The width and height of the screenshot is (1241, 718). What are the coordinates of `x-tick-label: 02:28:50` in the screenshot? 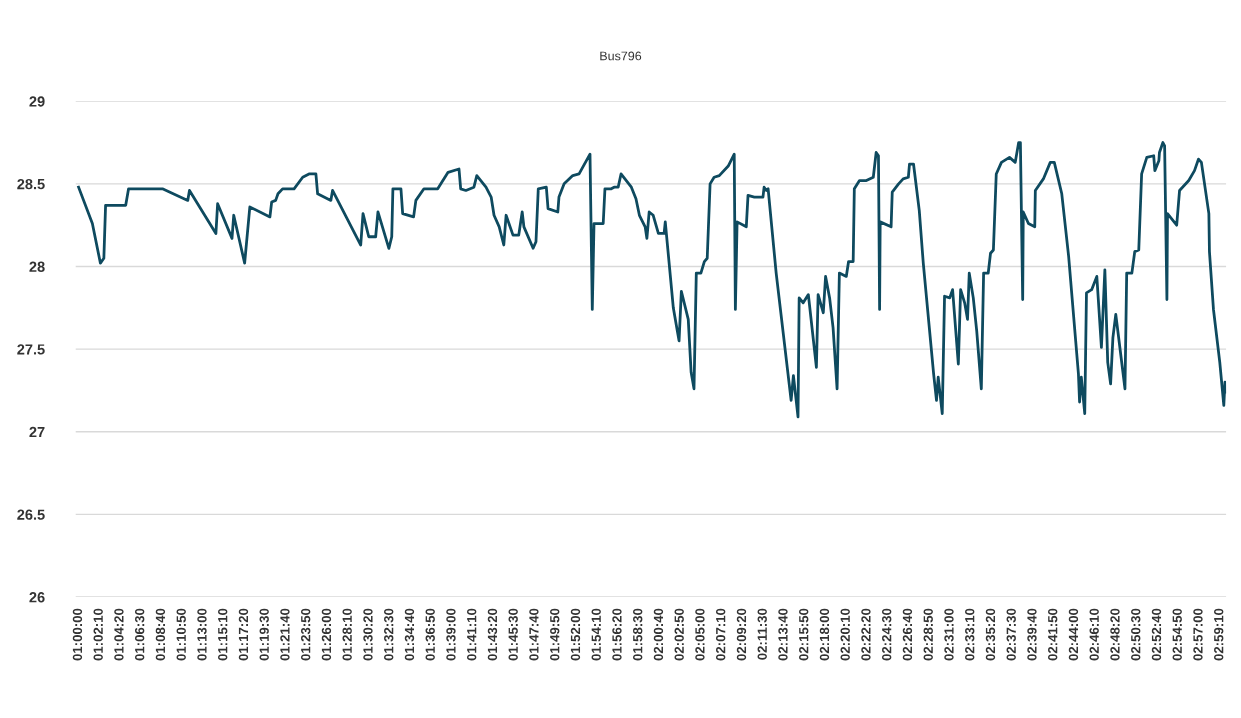 It's located at (928, 634).